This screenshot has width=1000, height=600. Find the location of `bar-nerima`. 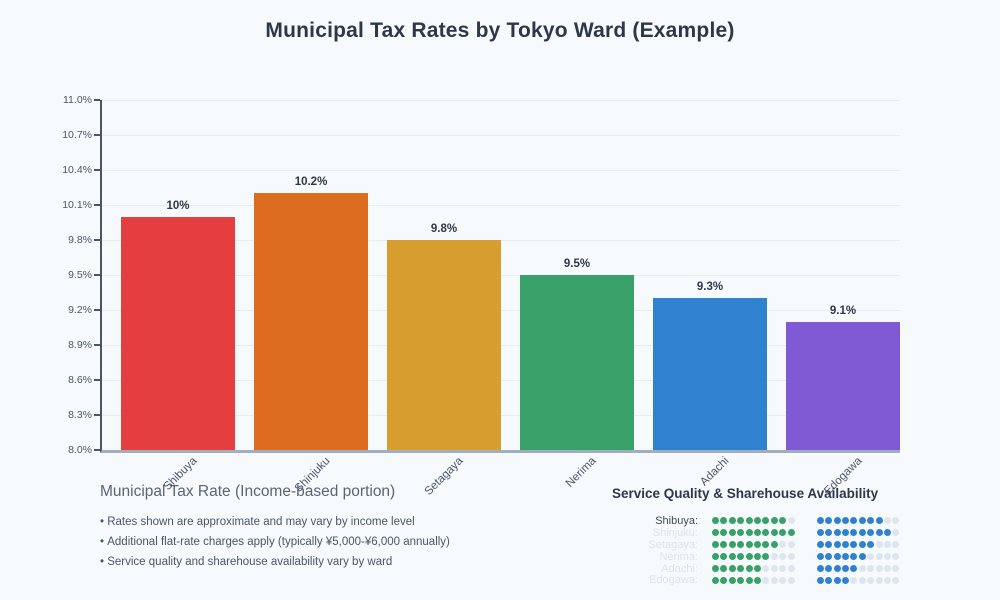

bar-nerima is located at coordinates (577, 362).